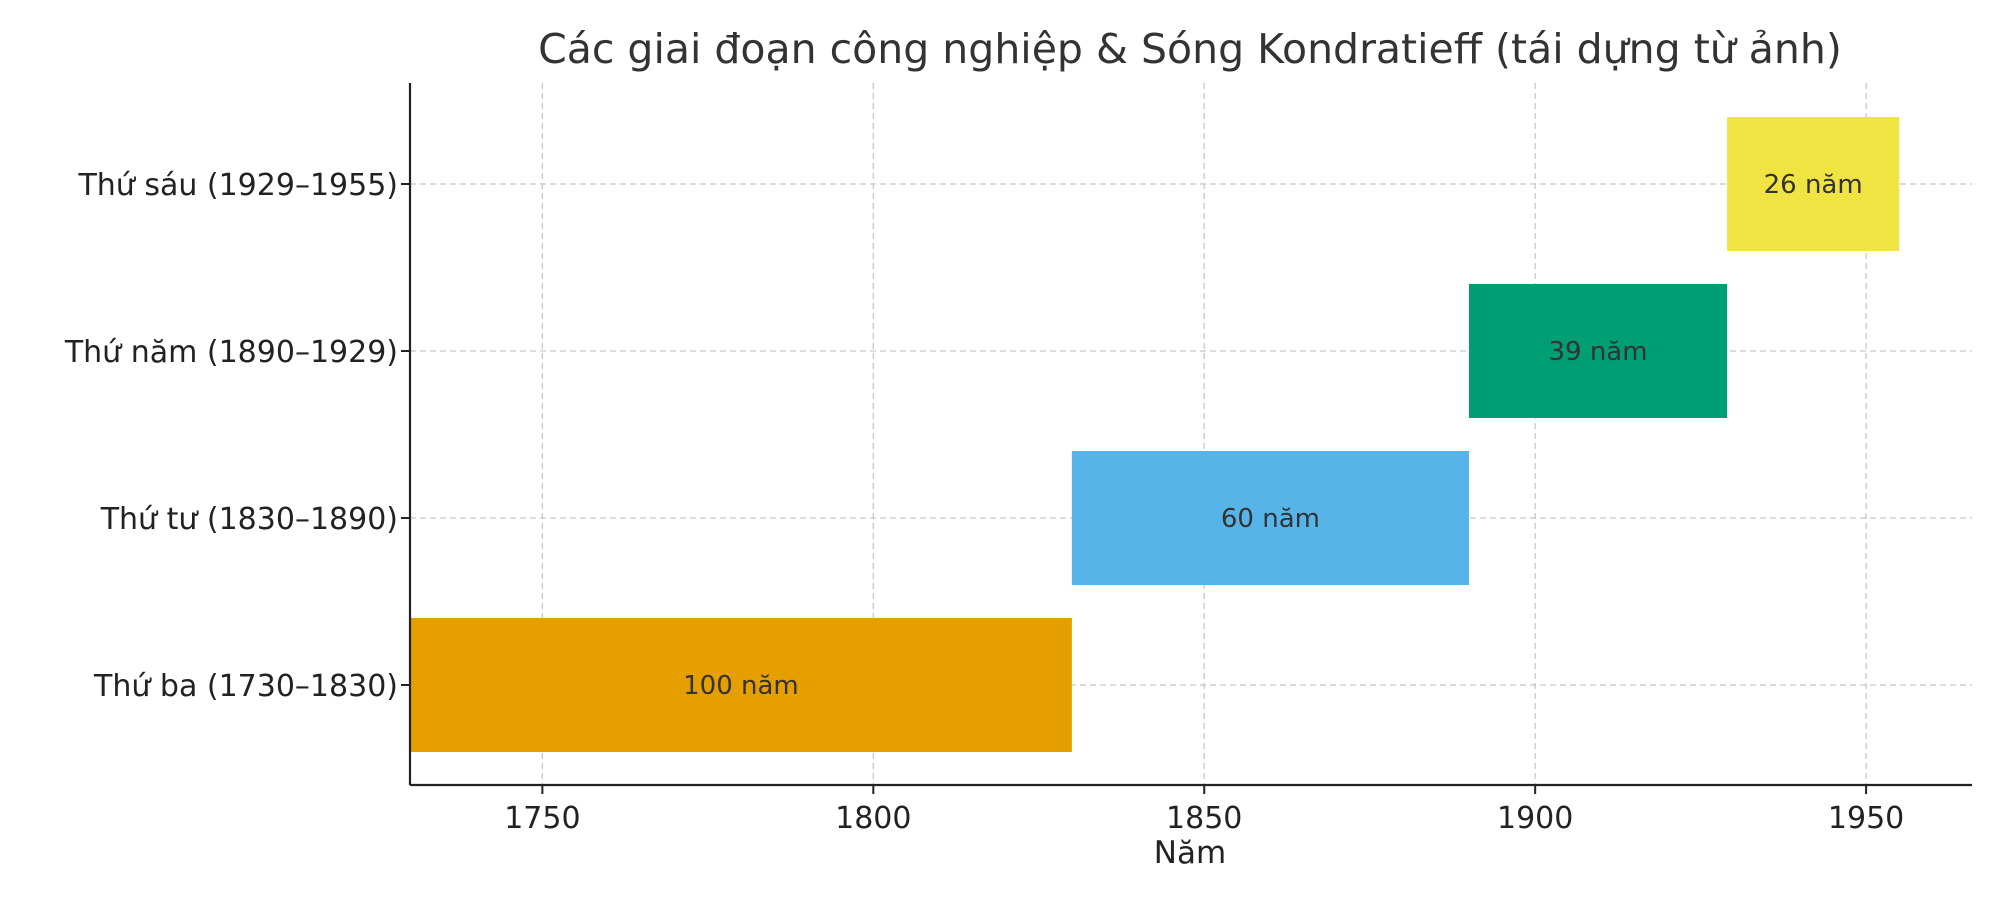  I want to click on y-tick-label: Thứ sáu (1929–1955), so click(237, 185).